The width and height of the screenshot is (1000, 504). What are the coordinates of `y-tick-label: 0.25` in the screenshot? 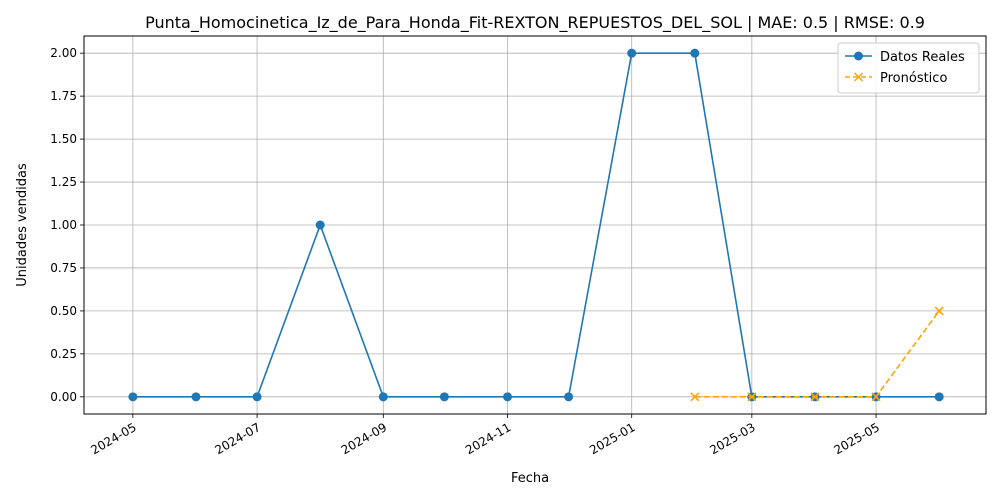 It's located at (63, 354).